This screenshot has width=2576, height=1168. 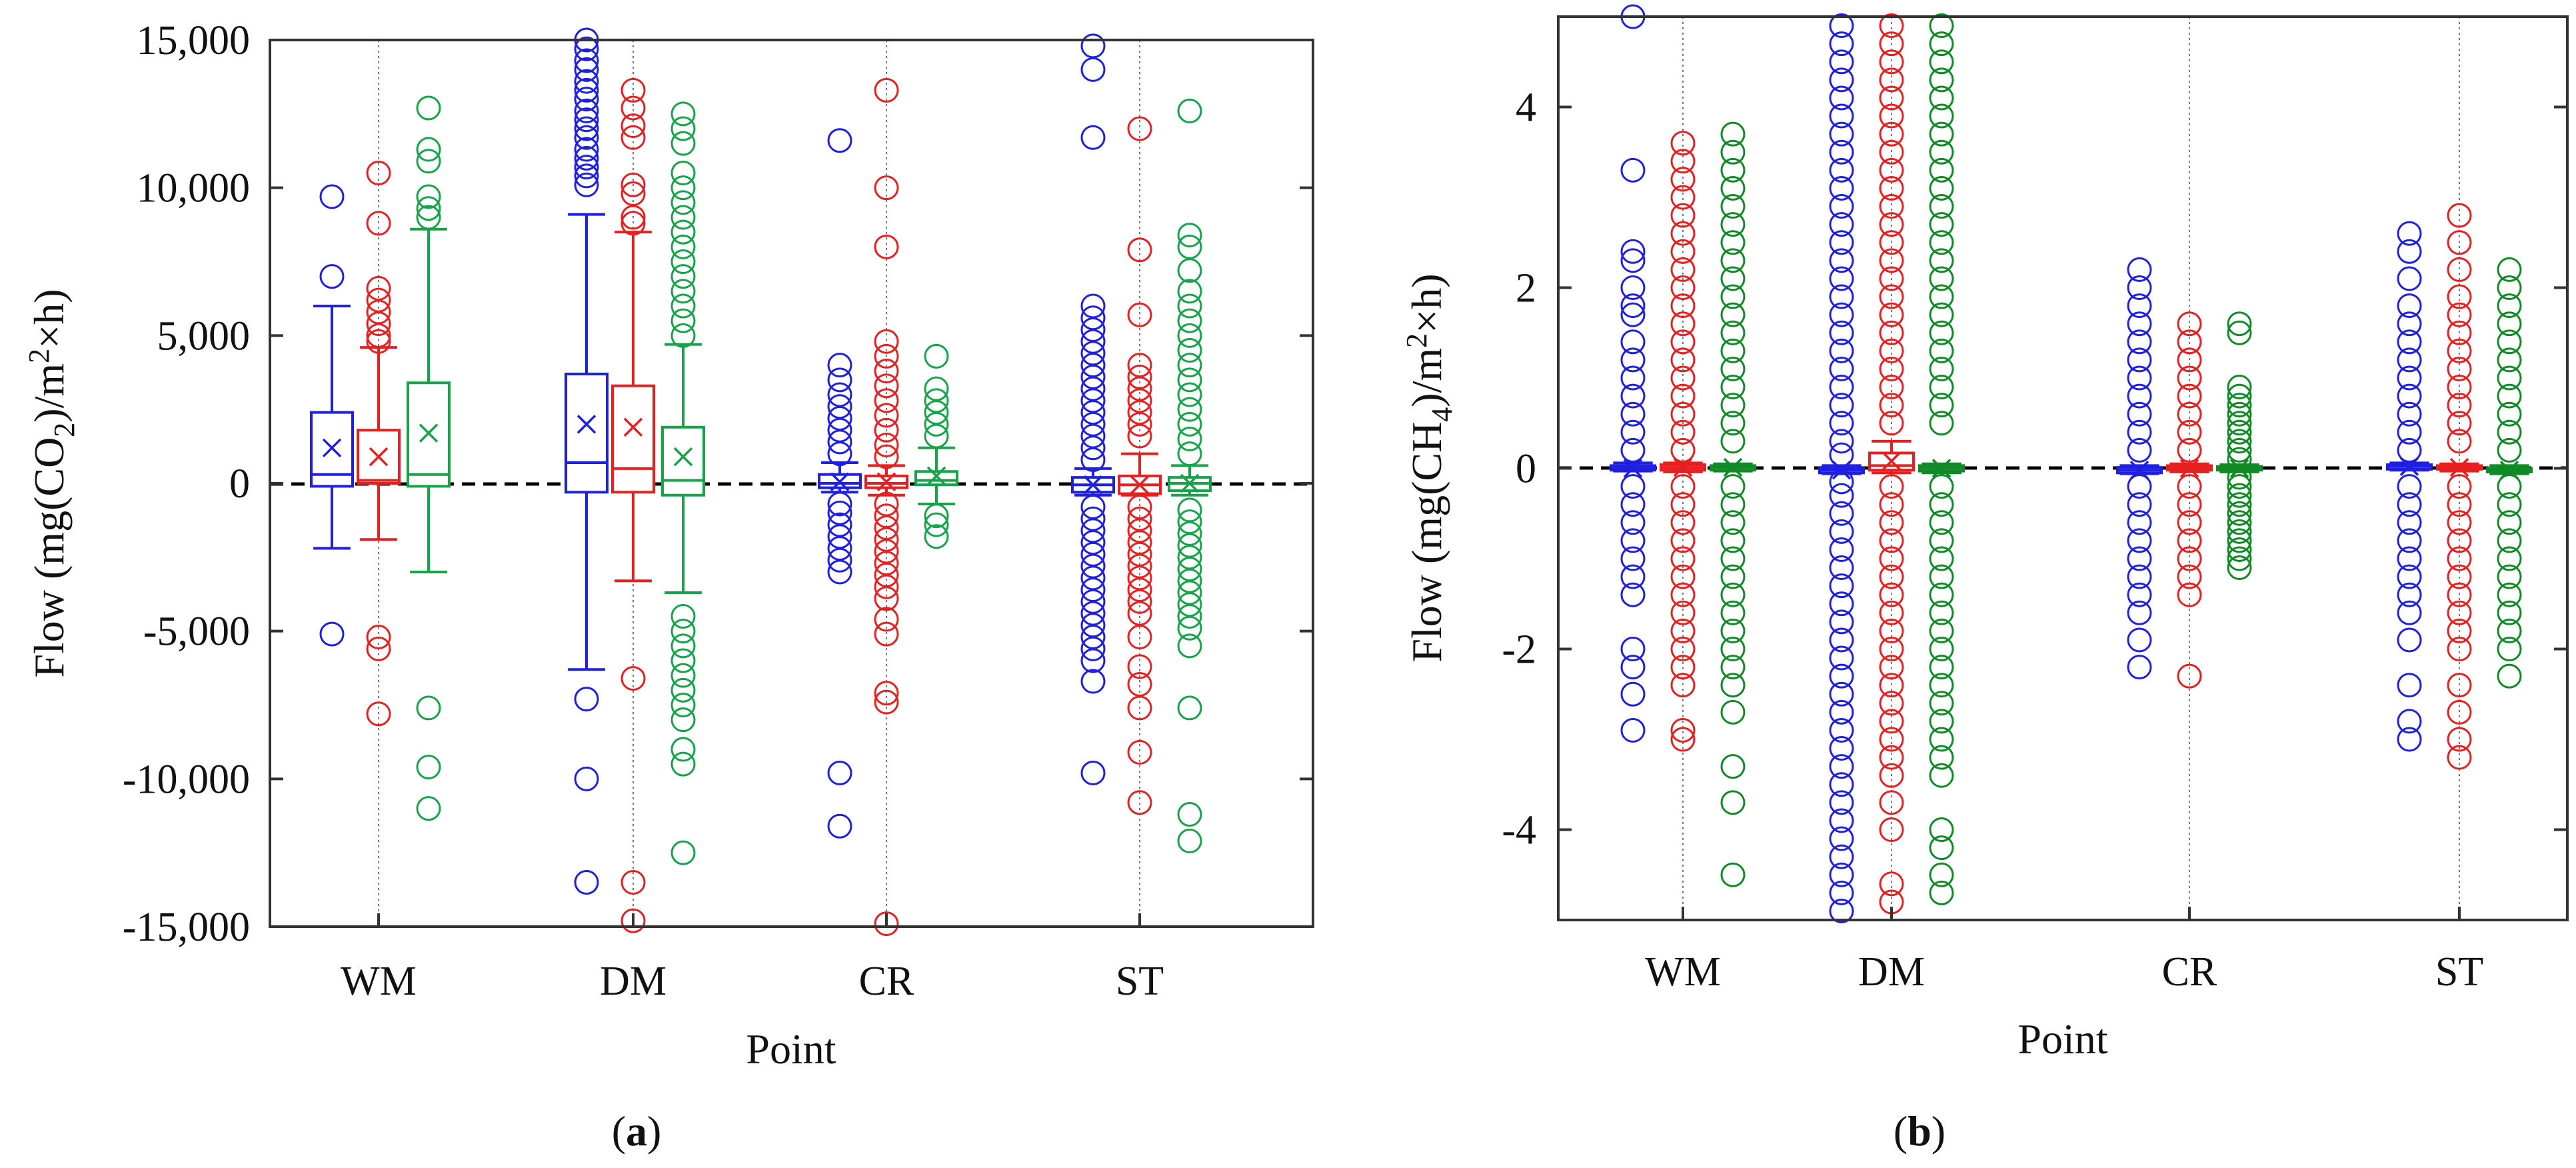 What do you see at coordinates (1526, 469) in the screenshot?
I see `y-tick-label: 0` at bounding box center [1526, 469].